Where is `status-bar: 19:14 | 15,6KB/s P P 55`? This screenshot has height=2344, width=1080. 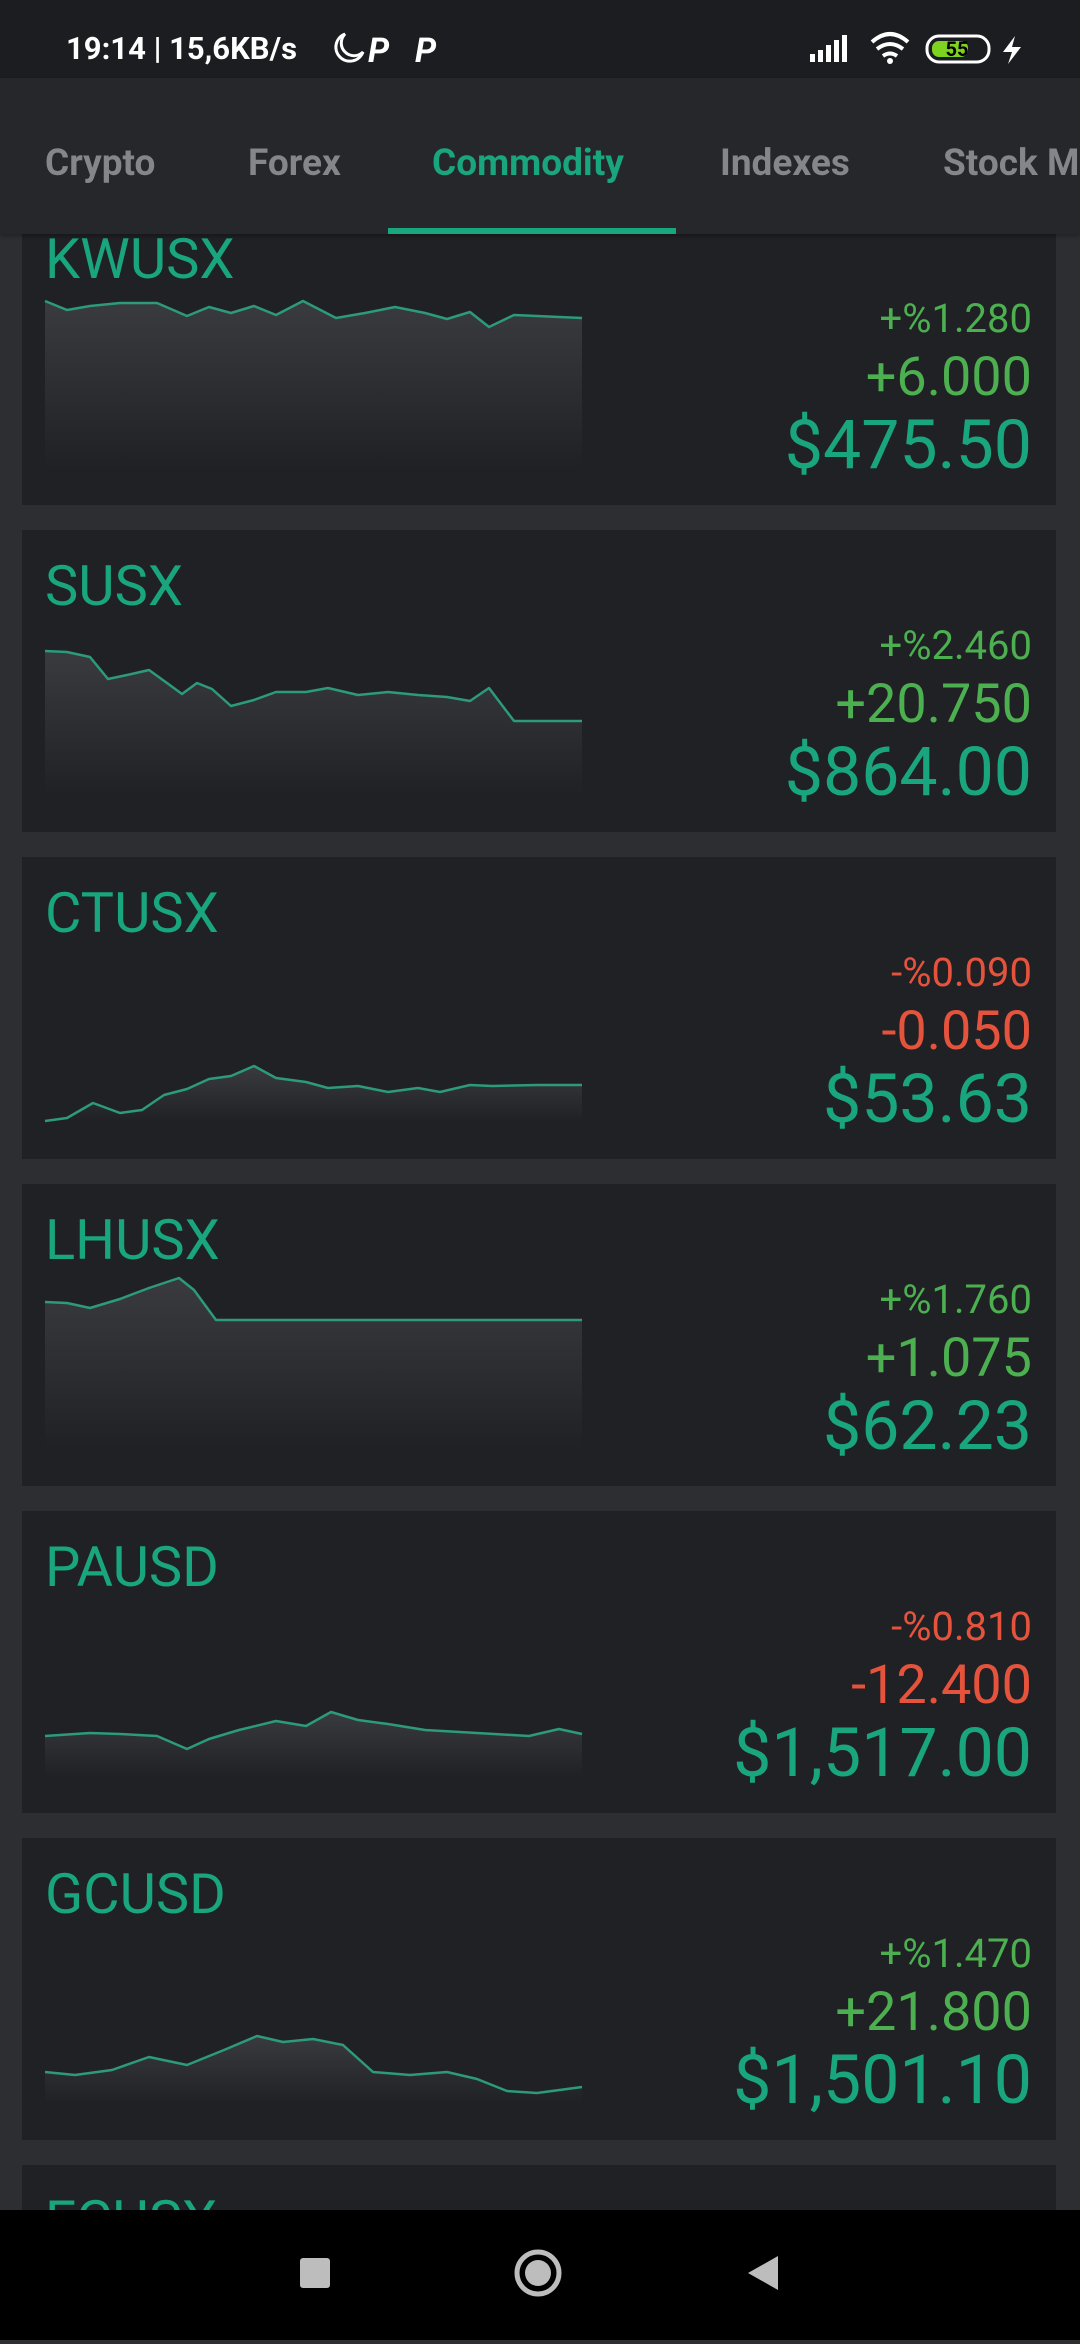
status-bar: 19:14 | 15,6KB/s P P 55 is located at coordinates (540, 39).